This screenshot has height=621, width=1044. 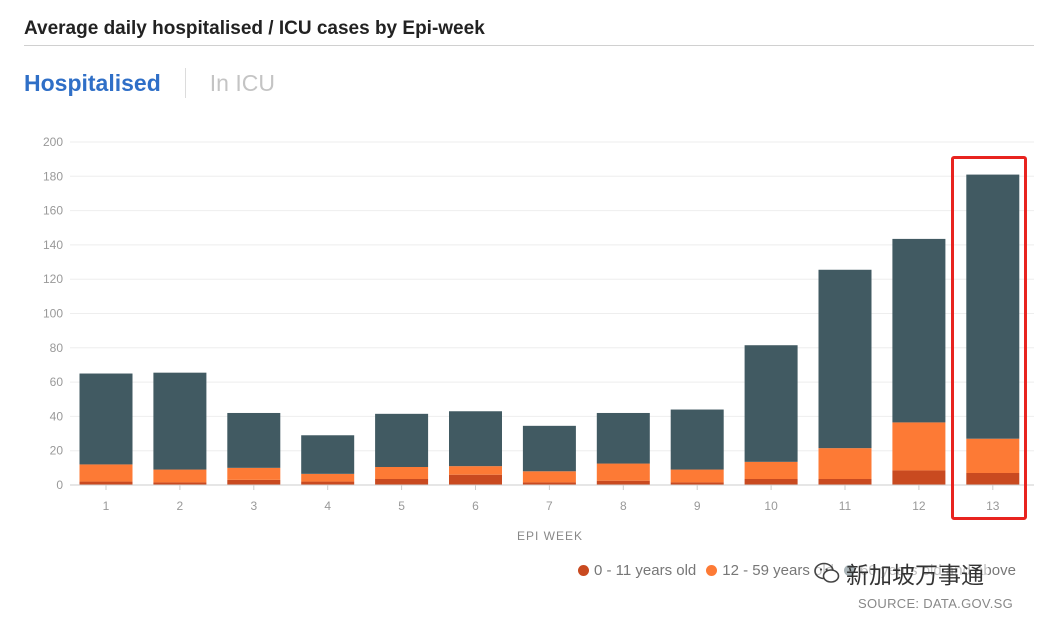 I want to click on x-tick-label: 13, so click(x=993, y=506).